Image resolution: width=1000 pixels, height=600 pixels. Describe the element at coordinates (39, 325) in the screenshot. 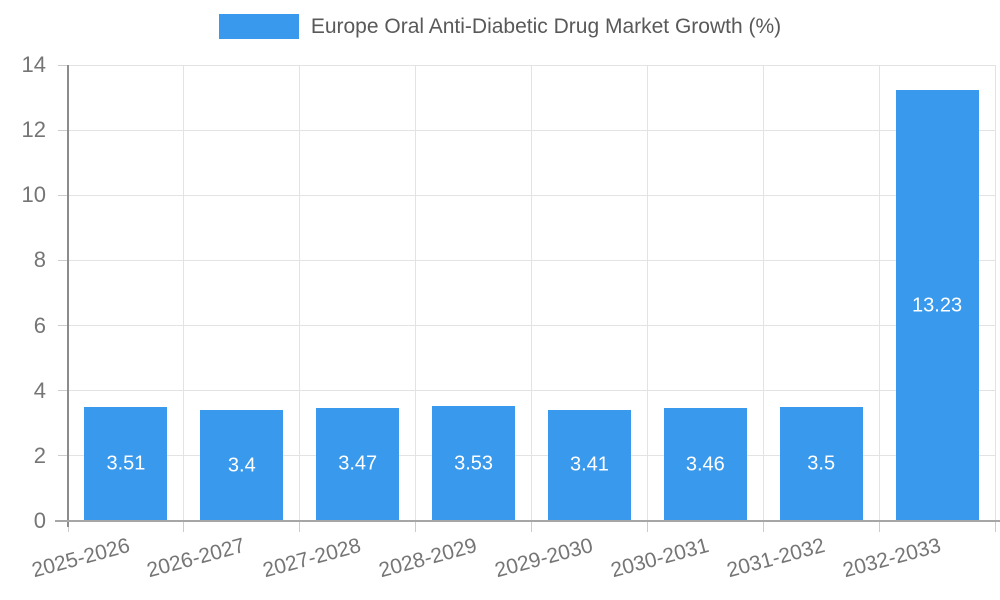

I see `y-axis-tick-label: 6` at that location.